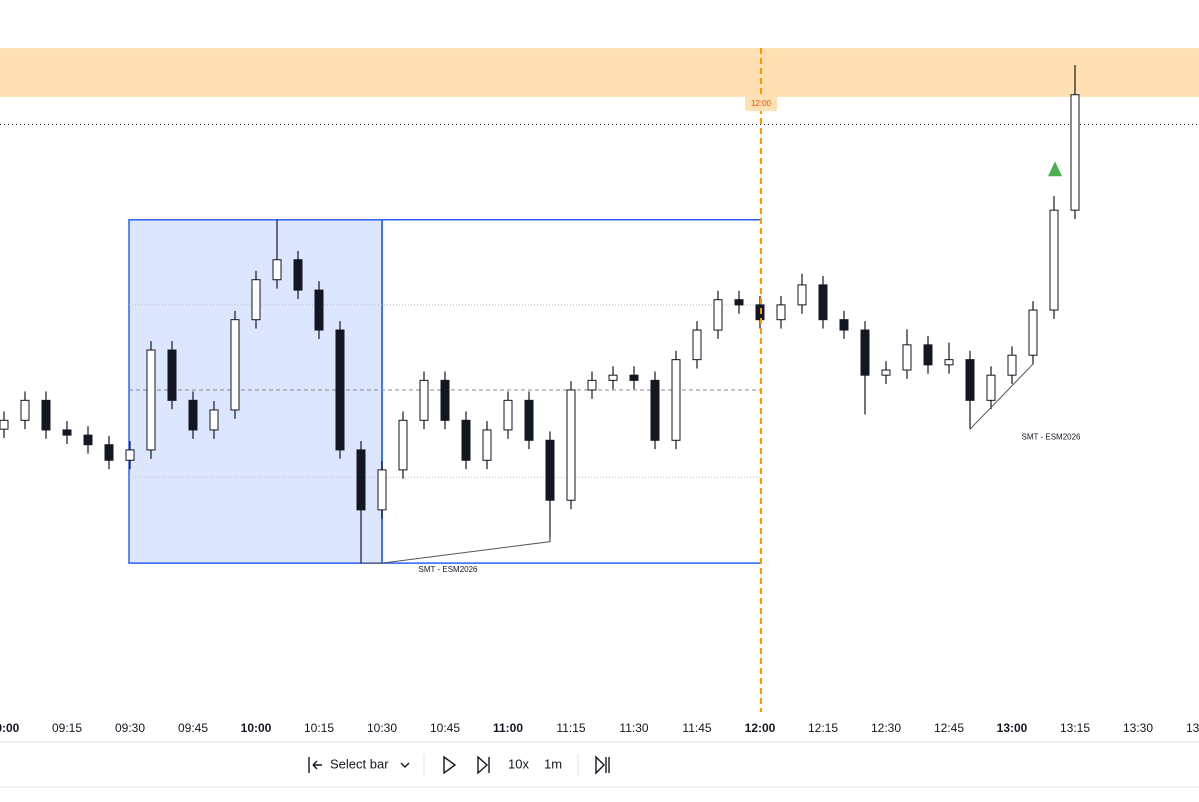  I want to click on toolbar: Select bar 10x 1m, so click(459, 765).